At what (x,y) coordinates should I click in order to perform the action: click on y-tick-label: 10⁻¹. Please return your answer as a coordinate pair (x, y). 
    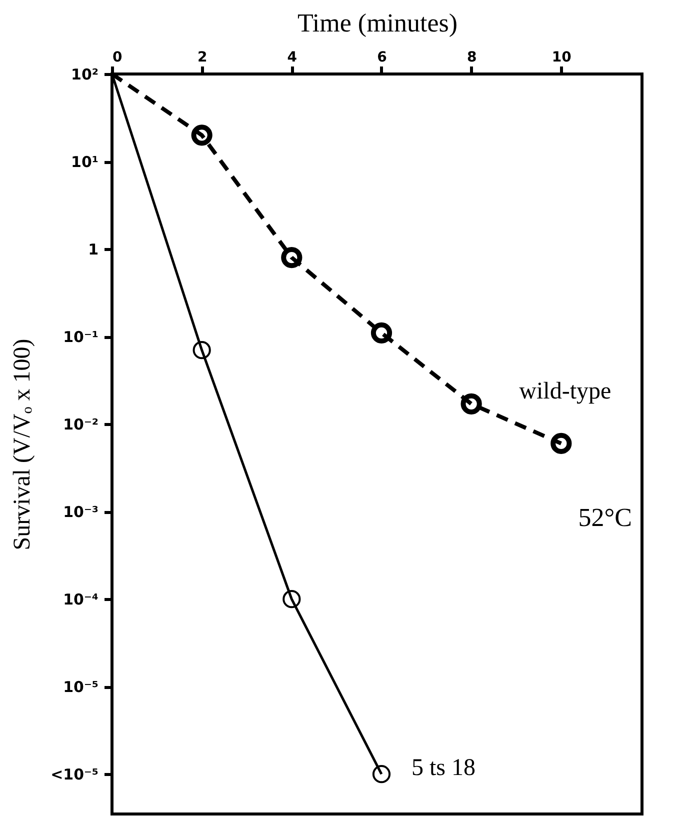
    Looking at the image, I should click on (80, 337).